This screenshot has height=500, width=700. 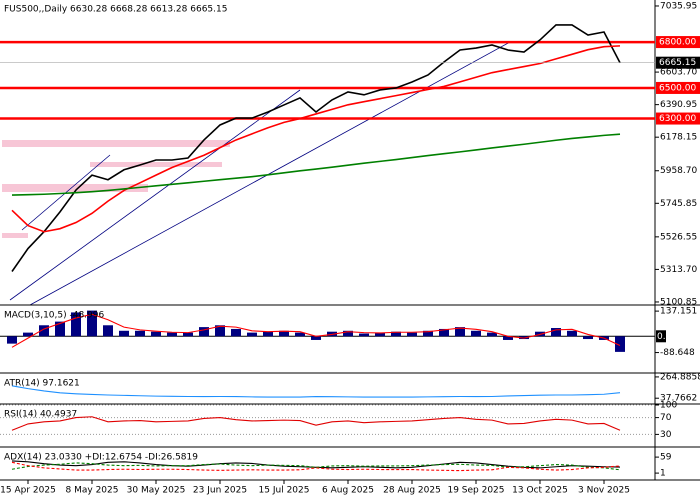 What do you see at coordinates (220, 491) in the screenshot?
I see `x-tick-label: 23 Jun 2025` at bounding box center [220, 491].